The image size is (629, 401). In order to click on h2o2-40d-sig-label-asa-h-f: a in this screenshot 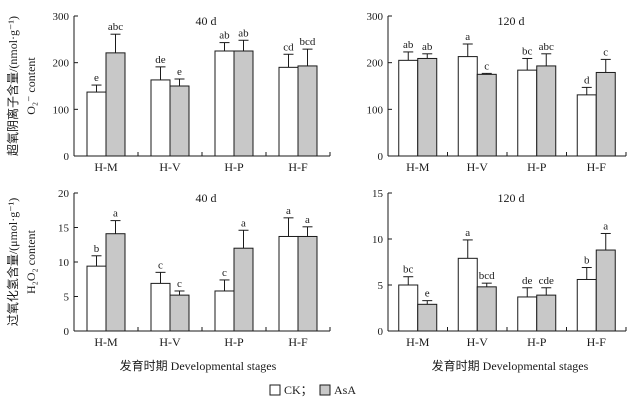, I will do `click(307, 220)`.